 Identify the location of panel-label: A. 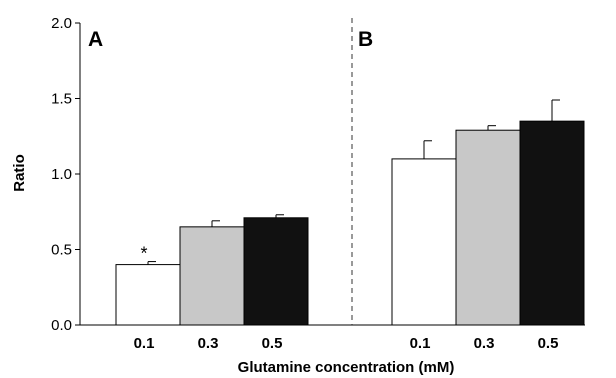
(95, 39).